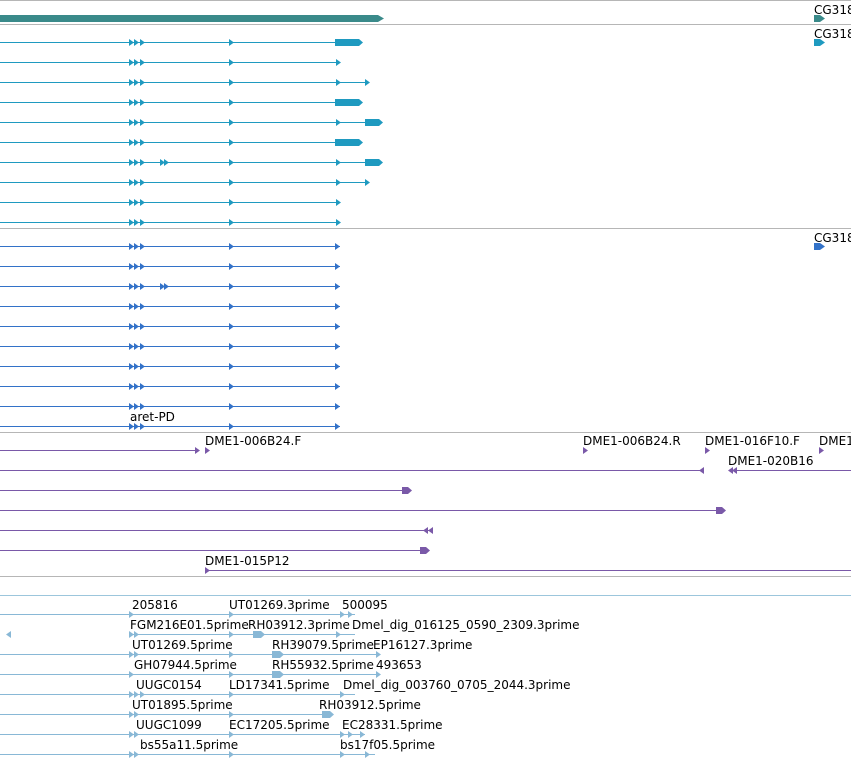 Image resolution: width=851 pixels, height=760 pixels. Describe the element at coordinates (423, 645) in the screenshot. I see `est-label: EP16127.3prime` at that location.